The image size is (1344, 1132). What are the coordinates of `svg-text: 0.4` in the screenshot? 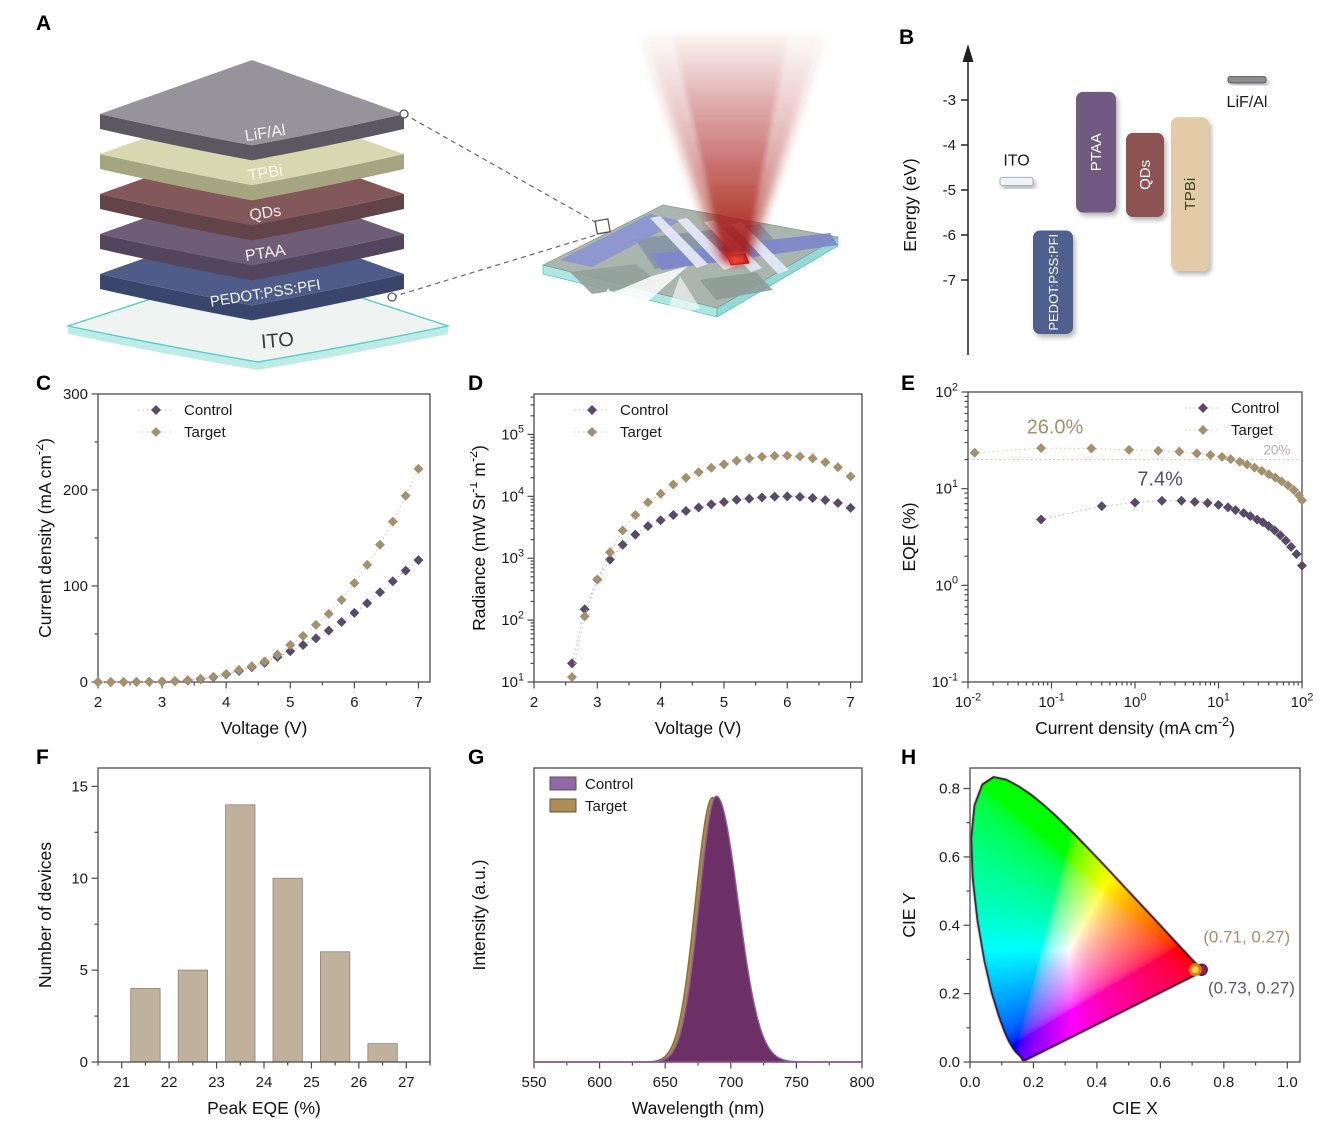 It's located at (949, 925).